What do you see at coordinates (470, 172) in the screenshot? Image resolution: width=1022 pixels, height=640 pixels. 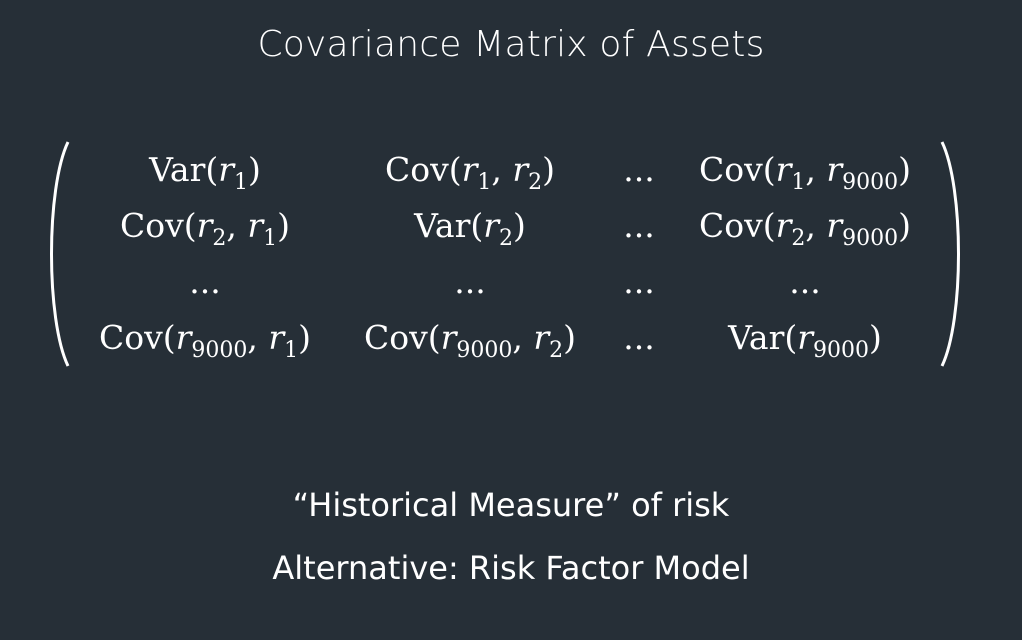 I see `matrix-cell-0-1: Cov(r1, r2)` at bounding box center [470, 172].